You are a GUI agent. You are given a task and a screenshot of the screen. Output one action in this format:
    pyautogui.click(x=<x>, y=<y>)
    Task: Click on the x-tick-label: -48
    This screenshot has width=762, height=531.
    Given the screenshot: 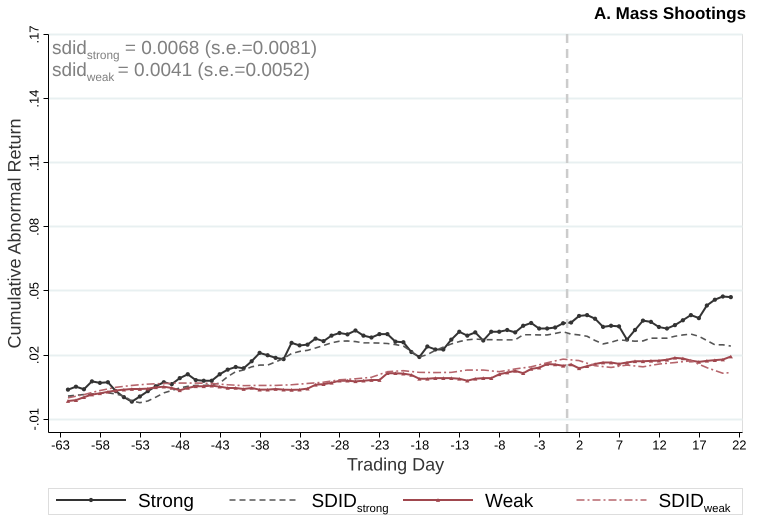 What is the action you would take?
    pyautogui.click(x=180, y=445)
    